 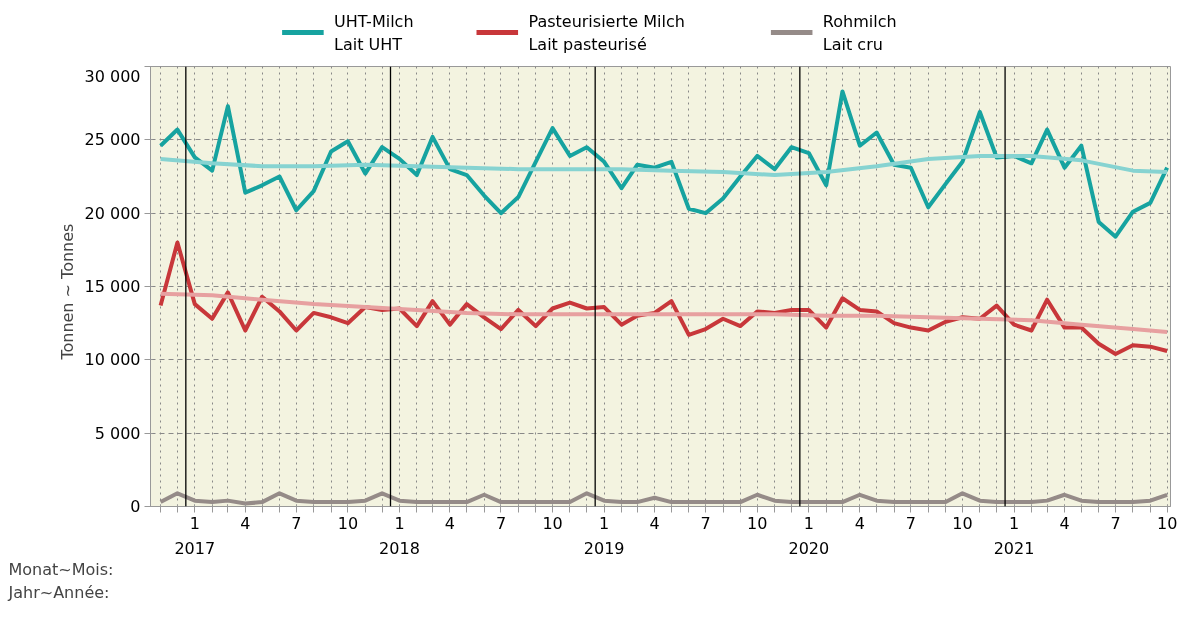 What do you see at coordinates (374, 33) in the screenshot?
I see `legend-label: UHT-Milch Lait UHT` at bounding box center [374, 33].